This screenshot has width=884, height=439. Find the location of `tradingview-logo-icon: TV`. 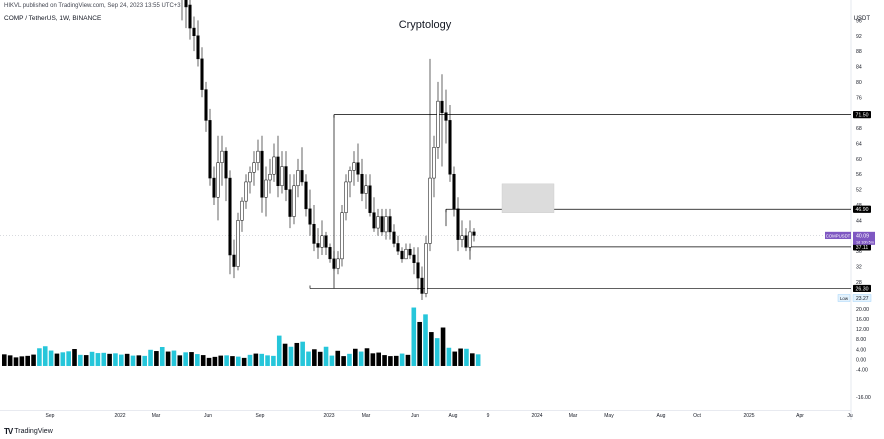

tradingview-logo-icon: TV is located at coordinates (8, 431).